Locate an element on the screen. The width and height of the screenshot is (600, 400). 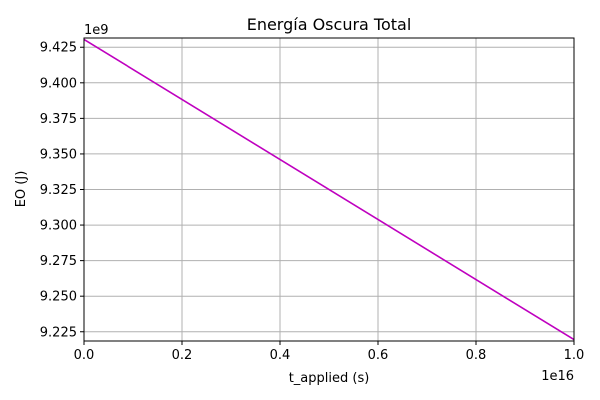
x-tick-label: 1.0 is located at coordinates (574, 355).